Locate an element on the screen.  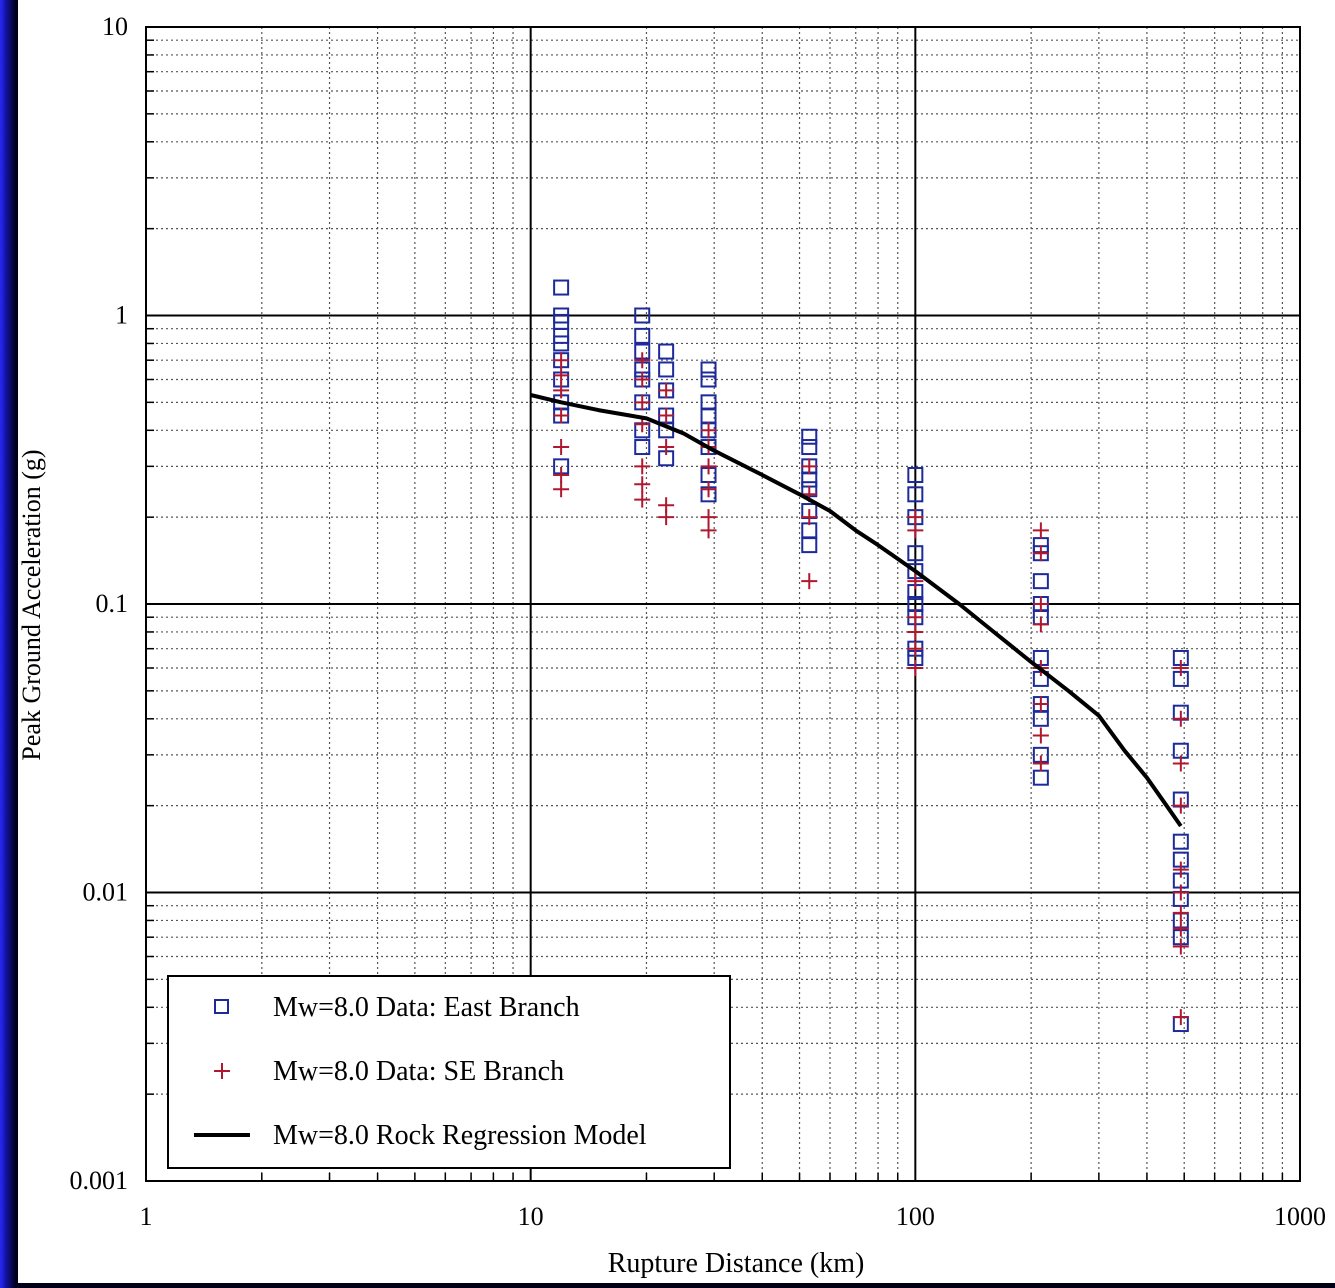
x-axis-label: Rupture Distance (km) is located at coordinates (736, 1263).